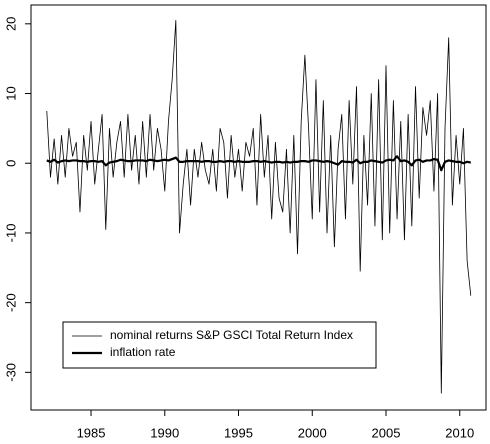 The image size is (490, 444). Describe the element at coordinates (386, 432) in the screenshot. I see `x-tick-label: 2005` at that location.